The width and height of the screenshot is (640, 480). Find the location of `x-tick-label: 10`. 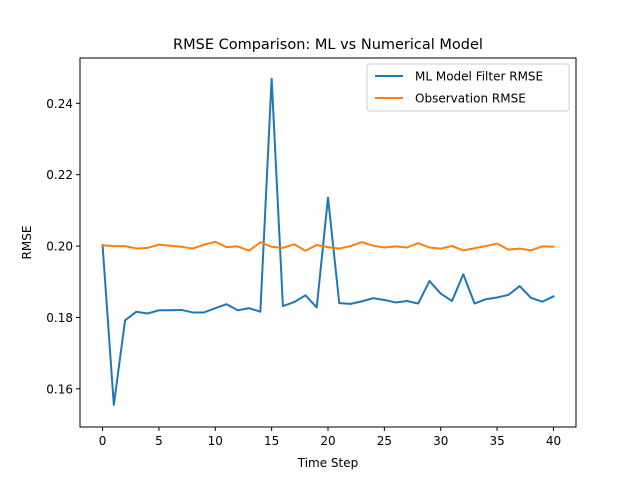

x-tick-label: 10 is located at coordinates (215, 441).